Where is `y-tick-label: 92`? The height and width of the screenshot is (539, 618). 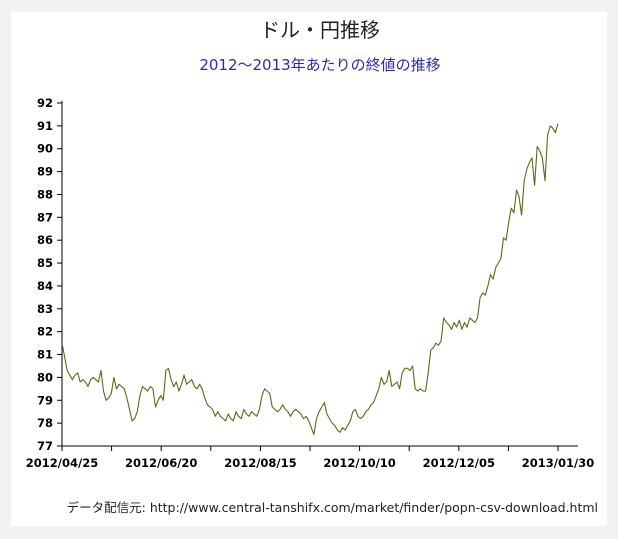 y-tick-label: 92 is located at coordinates (45, 103).